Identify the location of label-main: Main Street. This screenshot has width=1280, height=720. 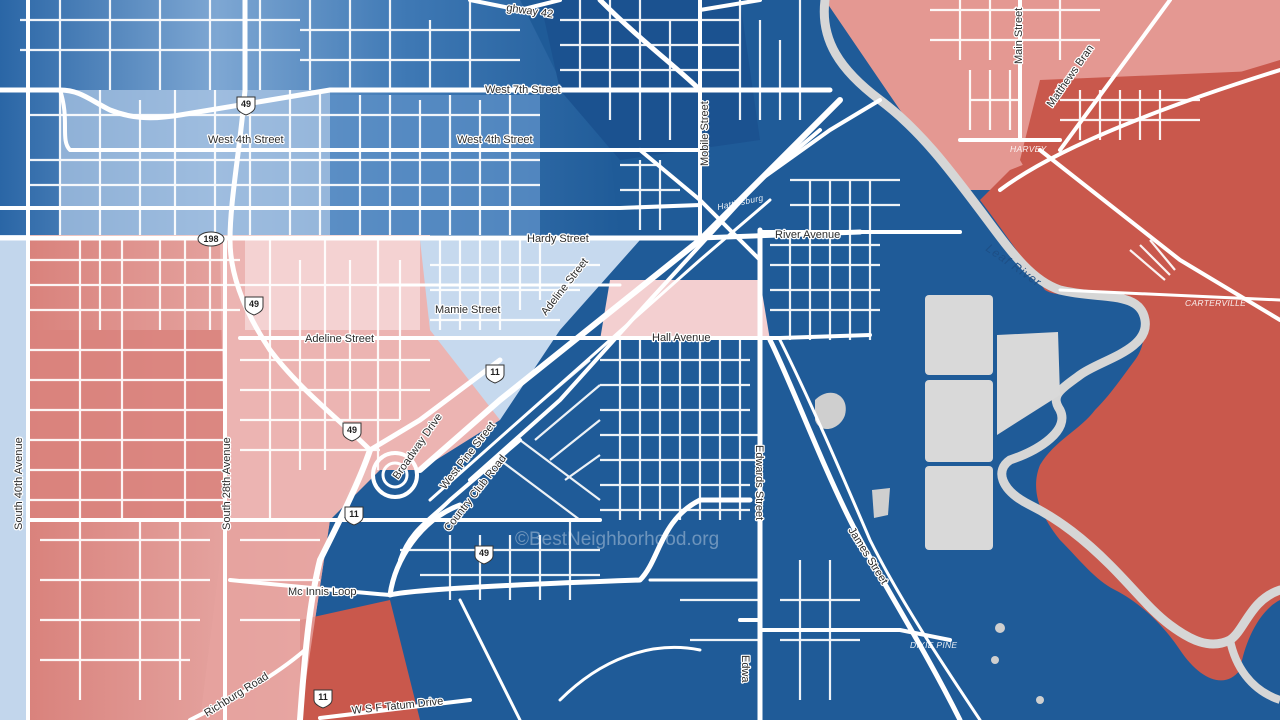
(1019, 36).